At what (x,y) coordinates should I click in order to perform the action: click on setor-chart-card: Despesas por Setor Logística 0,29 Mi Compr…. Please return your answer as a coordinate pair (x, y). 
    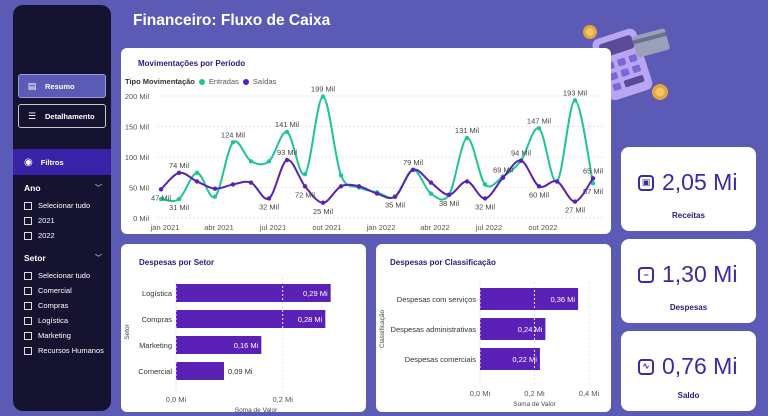
    Looking at the image, I should click on (243, 328).